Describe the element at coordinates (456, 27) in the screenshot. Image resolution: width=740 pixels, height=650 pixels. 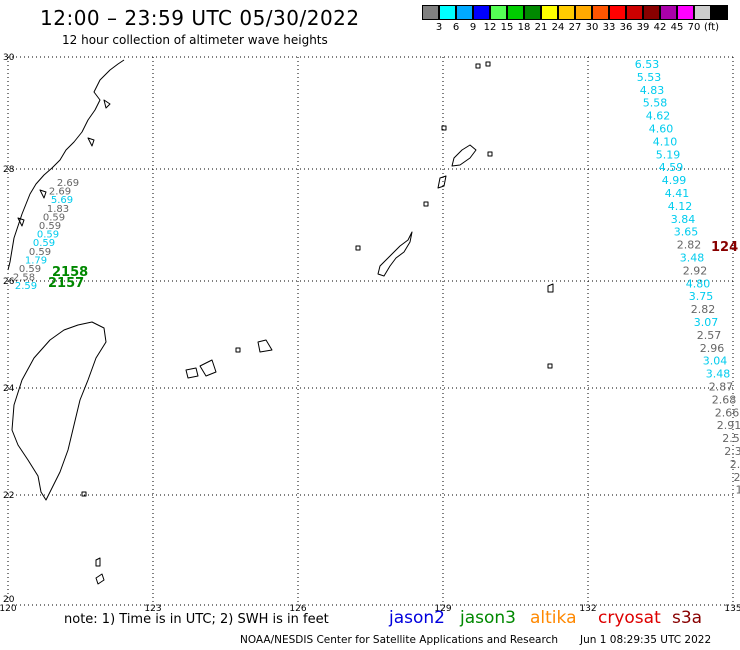
I see `colorbar-tick-label: 6` at that location.